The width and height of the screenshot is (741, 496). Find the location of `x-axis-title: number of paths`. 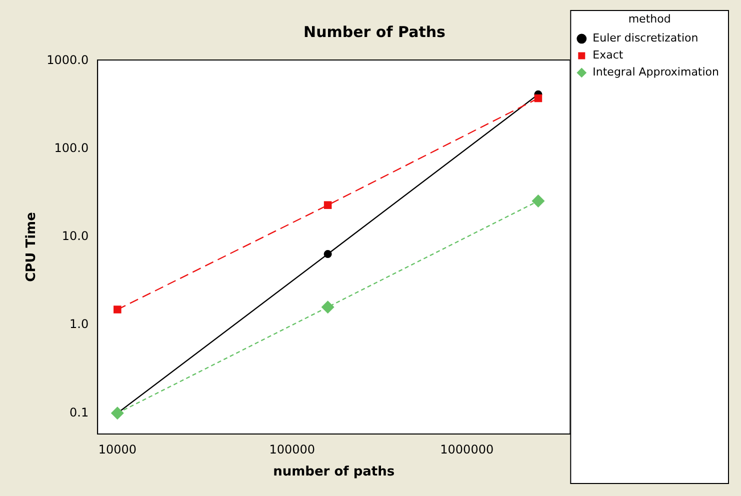

x-axis-title: number of paths is located at coordinates (334, 472).